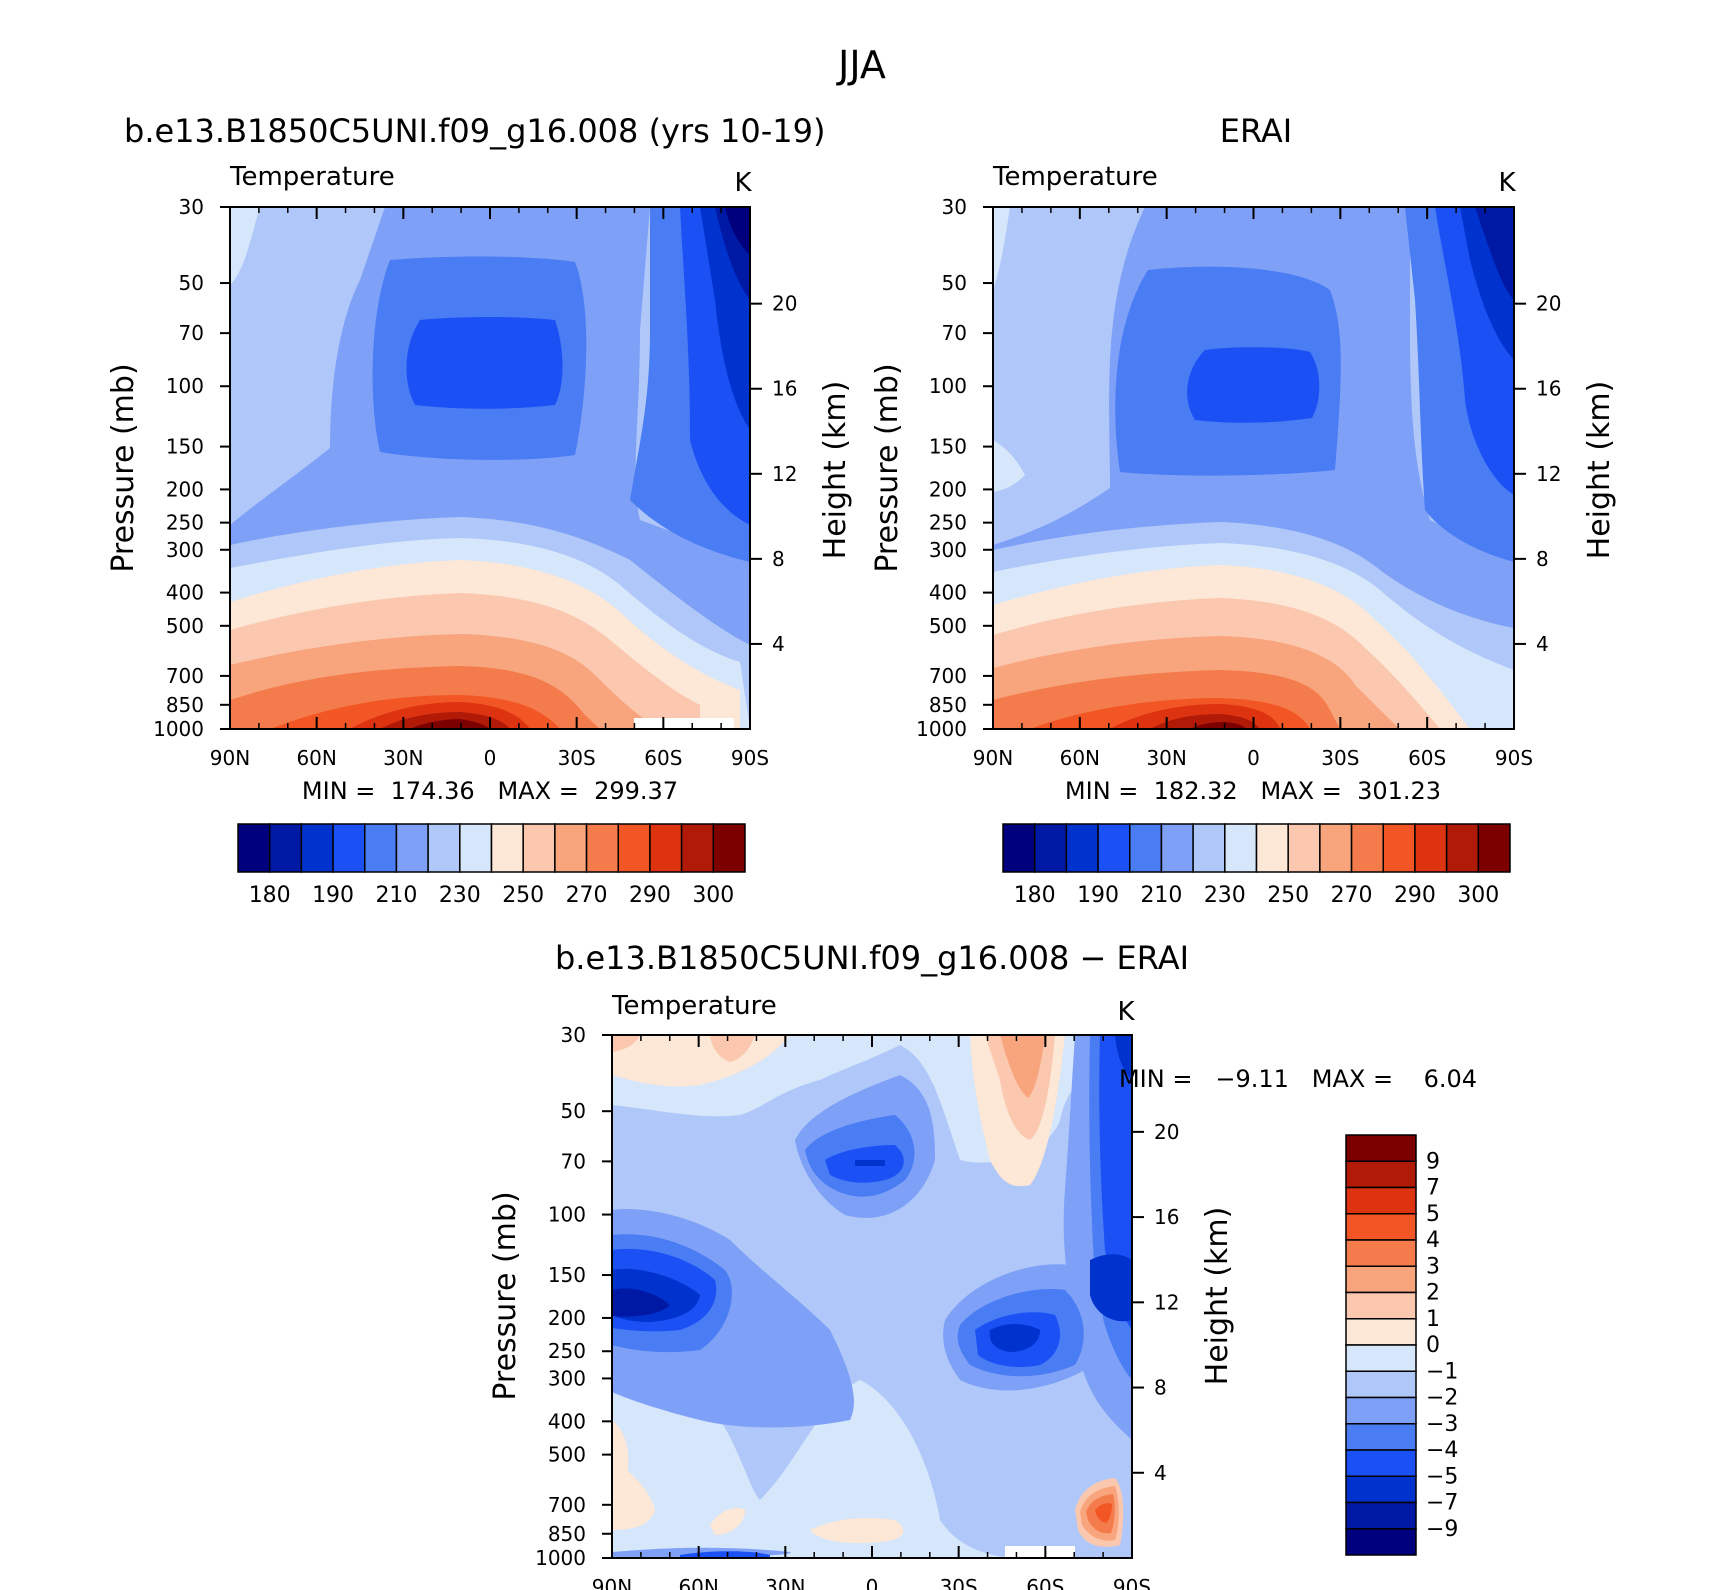  What do you see at coordinates (1253, 791) in the screenshot?
I see `panel-erai-stats: MIN = 182.32 MAX = 301.23` at bounding box center [1253, 791].